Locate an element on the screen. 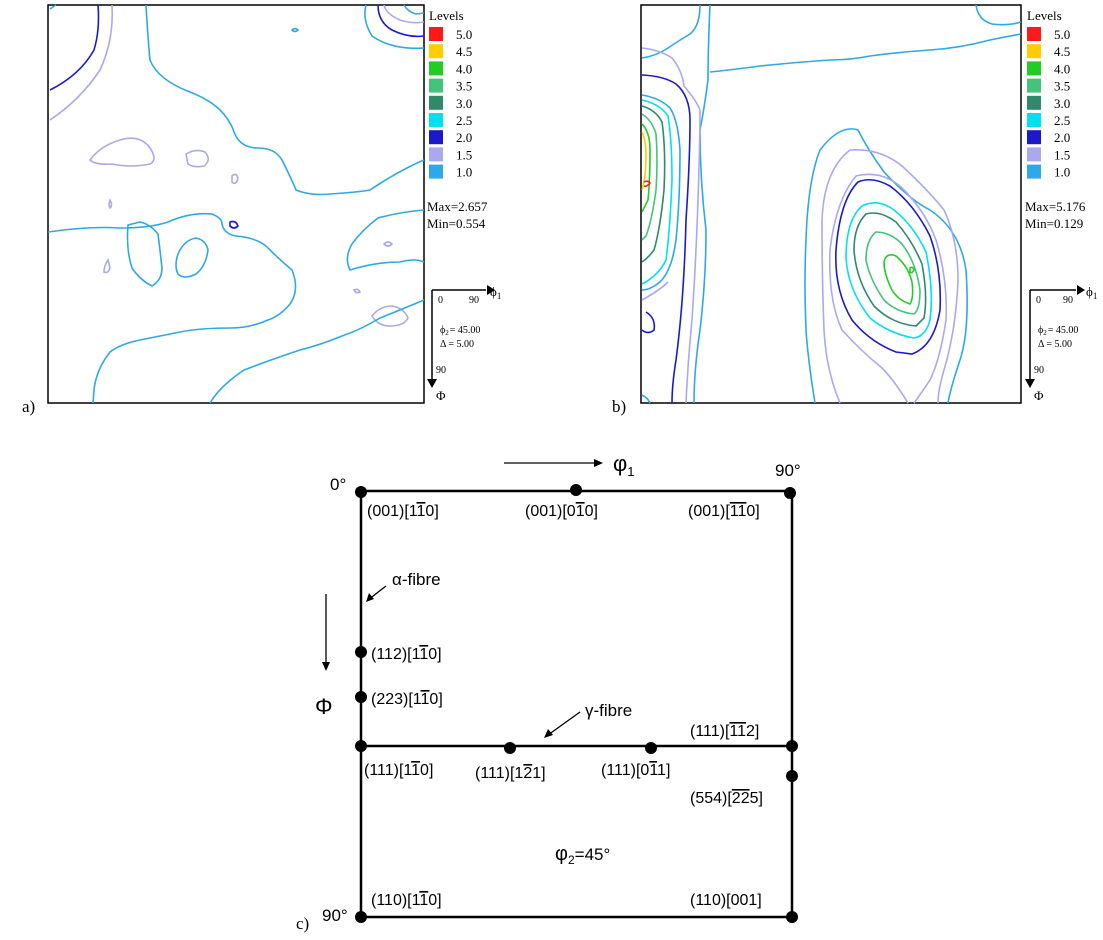  orientation-label: (001)[010] is located at coordinates (561, 511).